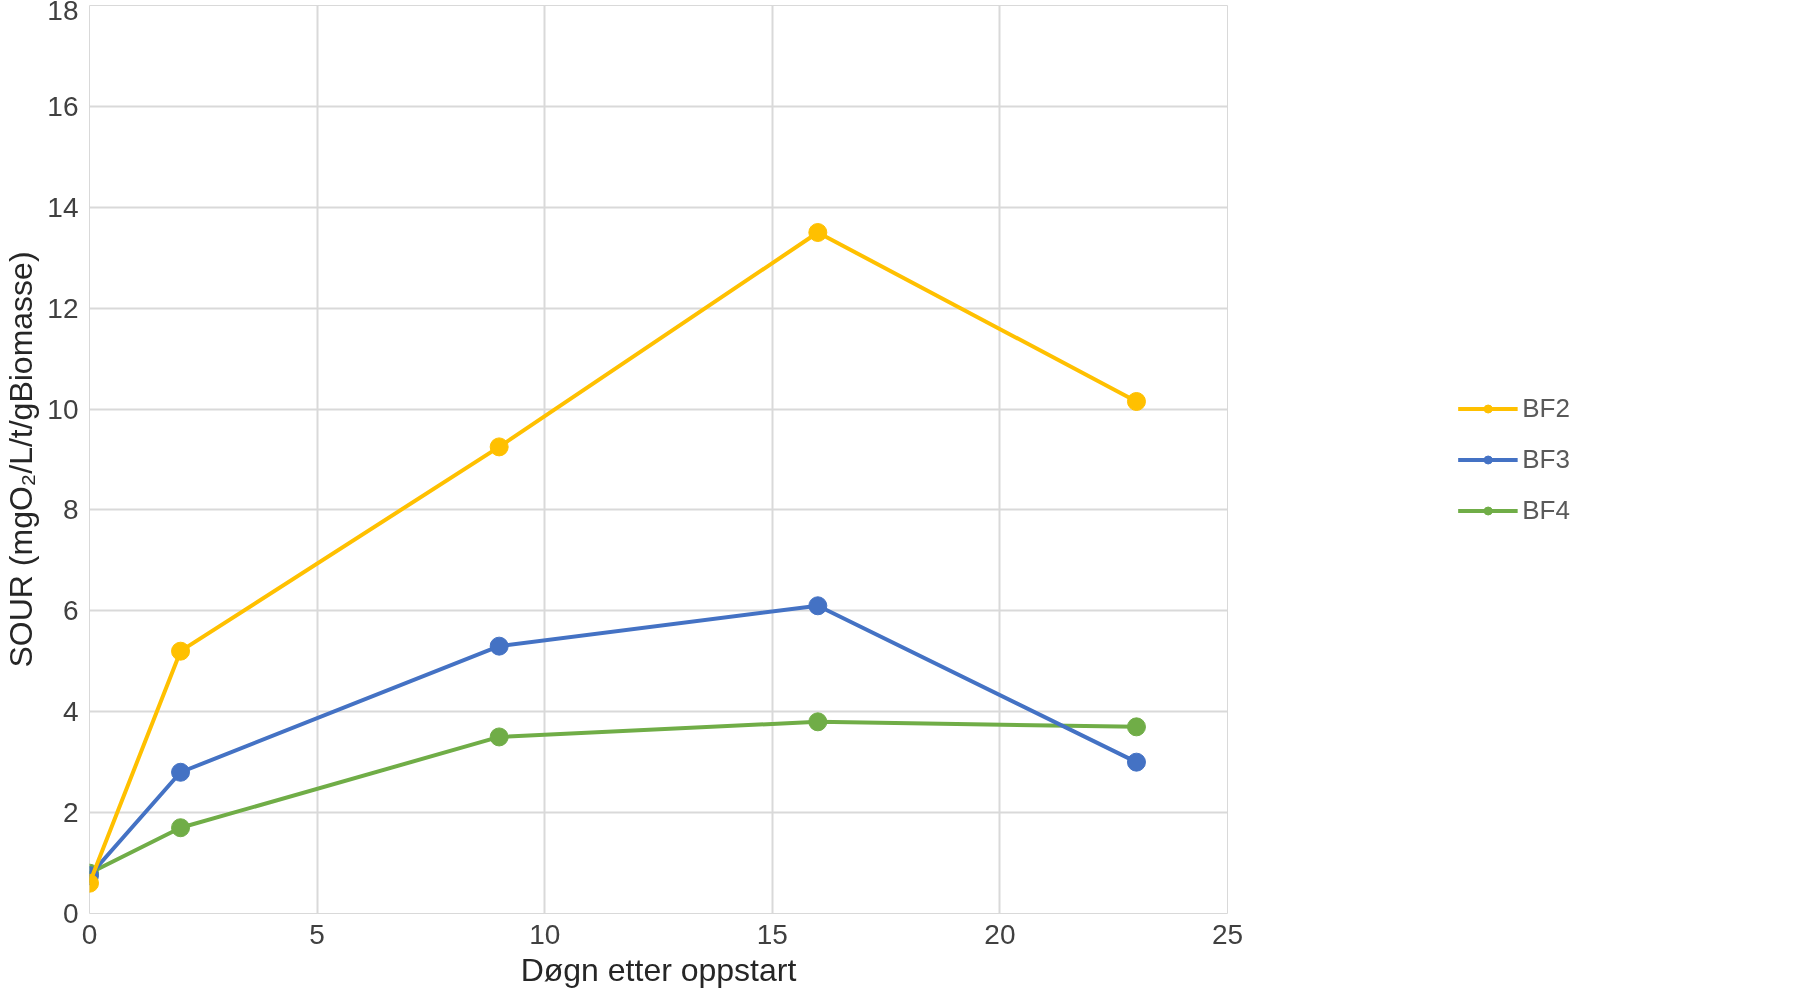  I want to click on y-tick-label: 14, so click(63, 207).